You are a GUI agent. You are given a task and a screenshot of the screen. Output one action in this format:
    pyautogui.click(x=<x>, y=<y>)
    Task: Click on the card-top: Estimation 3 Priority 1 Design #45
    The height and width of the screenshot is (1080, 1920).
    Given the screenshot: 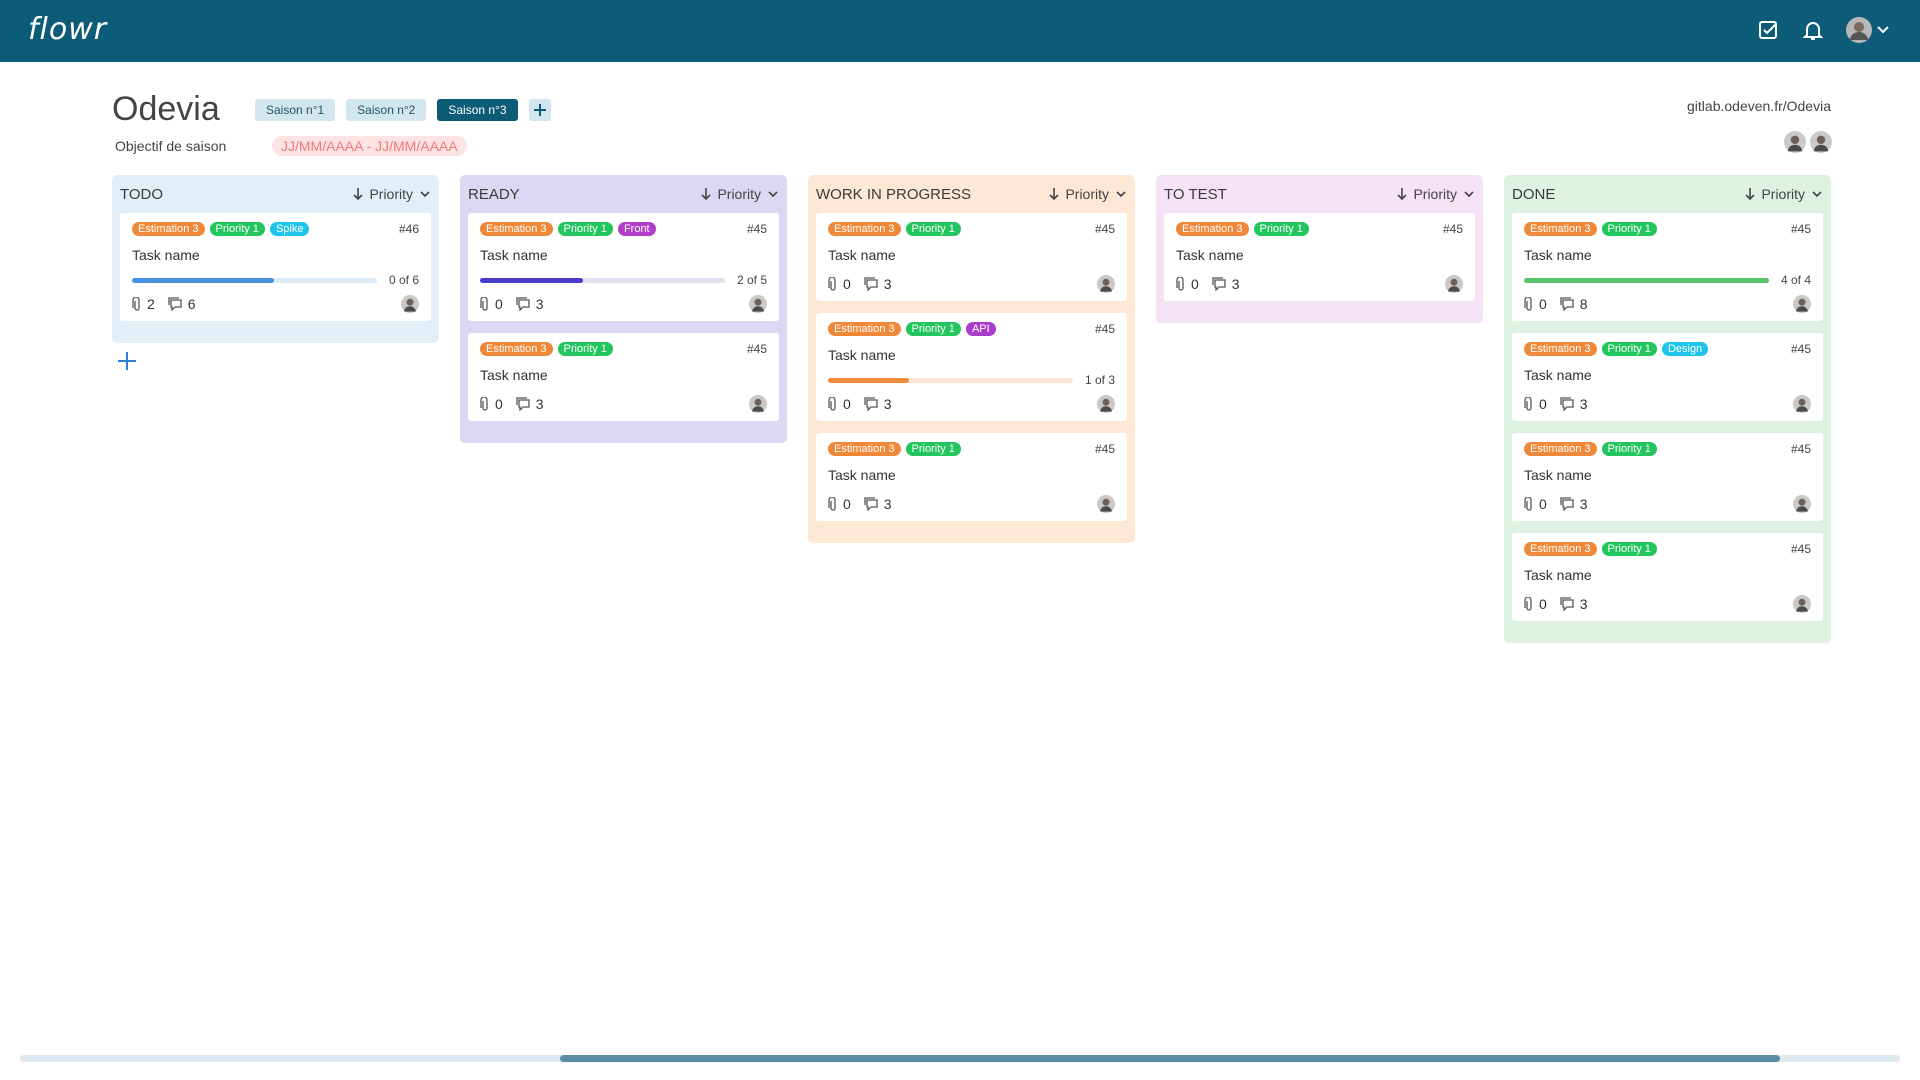 What is the action you would take?
    pyautogui.click(x=1667, y=349)
    